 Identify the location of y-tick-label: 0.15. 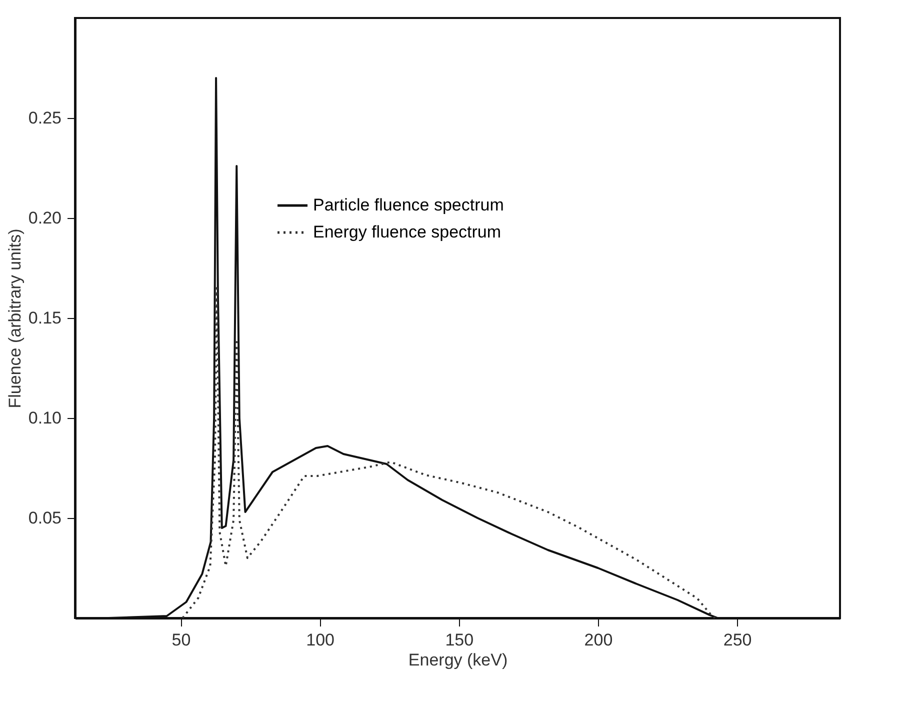
(45, 318).